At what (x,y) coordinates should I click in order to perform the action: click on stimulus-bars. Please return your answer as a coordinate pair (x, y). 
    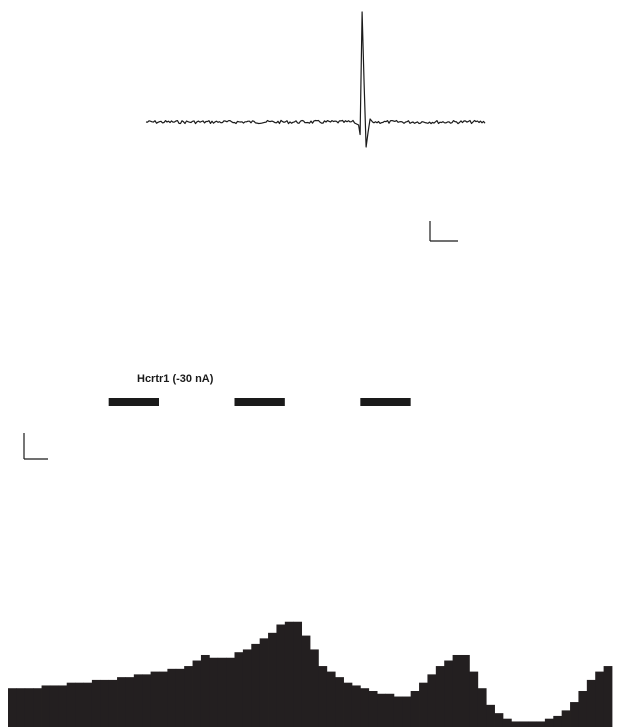
    Looking at the image, I should click on (260, 402).